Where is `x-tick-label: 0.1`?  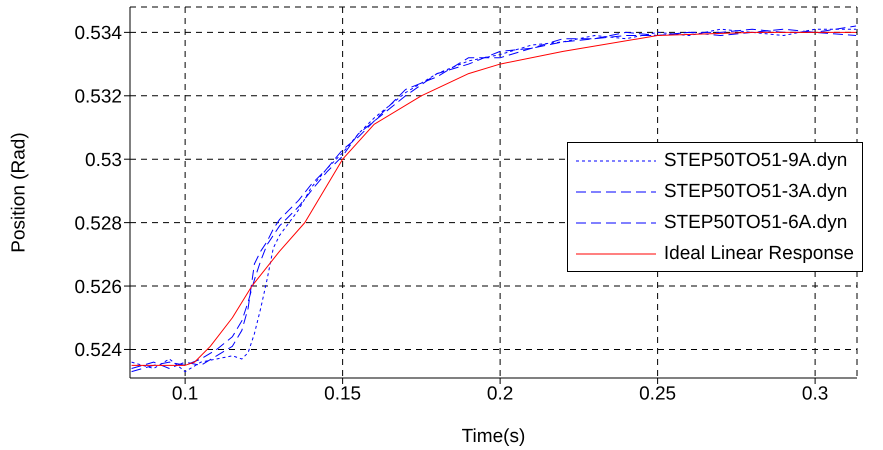 x-tick-label: 0.1 is located at coordinates (185, 393).